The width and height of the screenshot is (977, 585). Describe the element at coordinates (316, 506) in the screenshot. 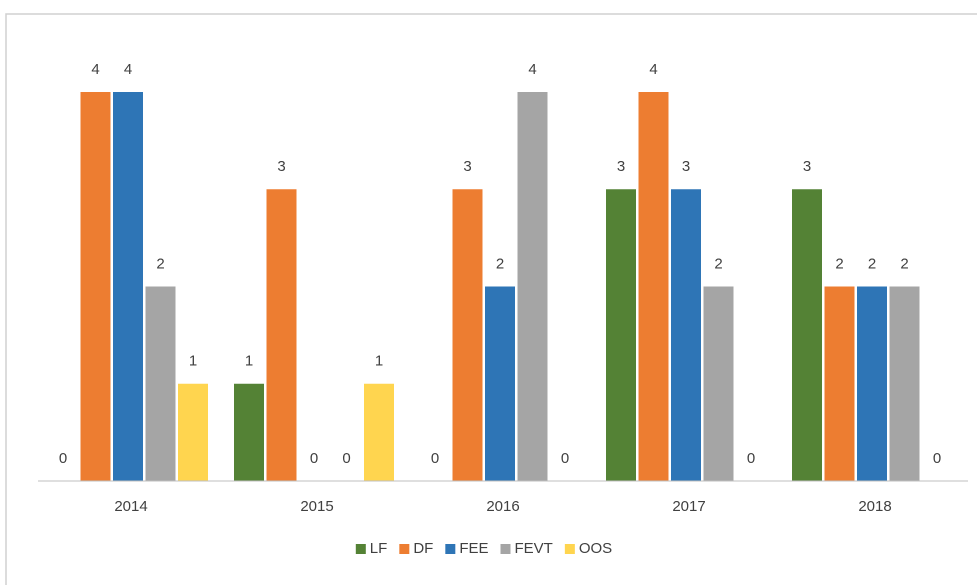

I see `x-tick-label: 2015` at that location.